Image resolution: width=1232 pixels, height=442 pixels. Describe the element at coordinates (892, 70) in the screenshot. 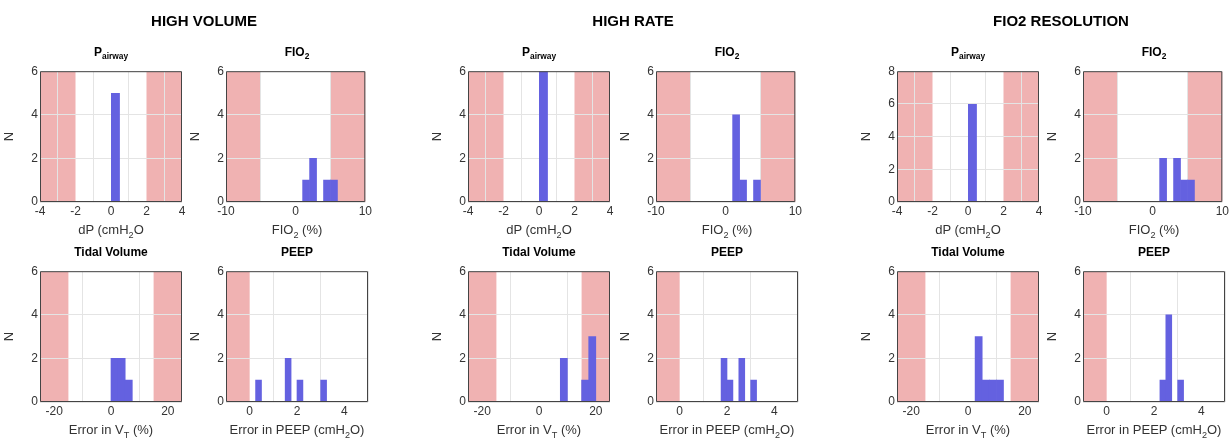

I see `y-tick-label: 8` at that location.